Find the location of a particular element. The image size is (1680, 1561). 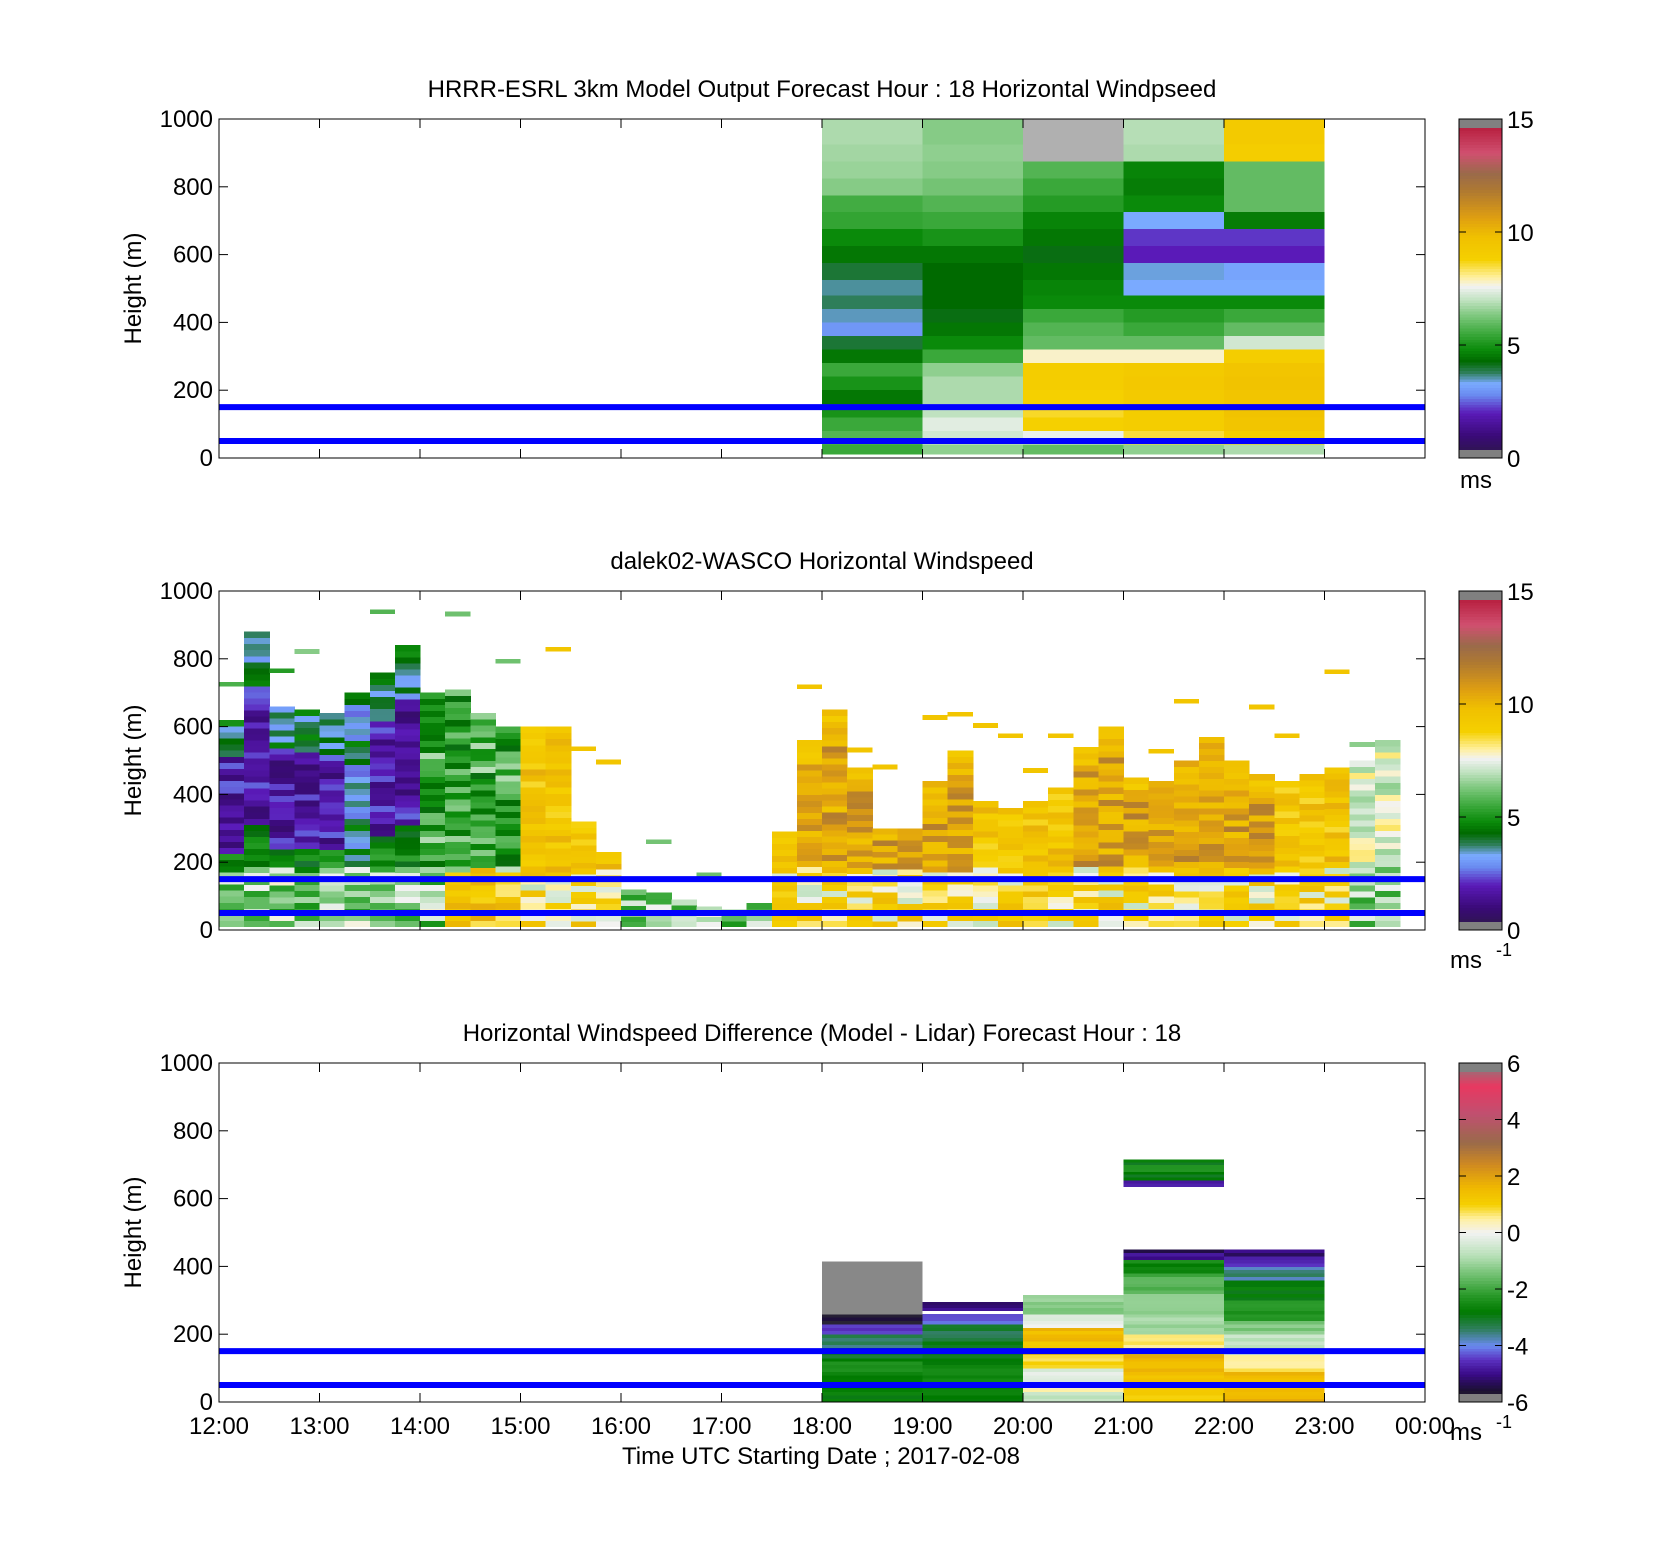

y-tick-label: 400 is located at coordinates (193, 794).